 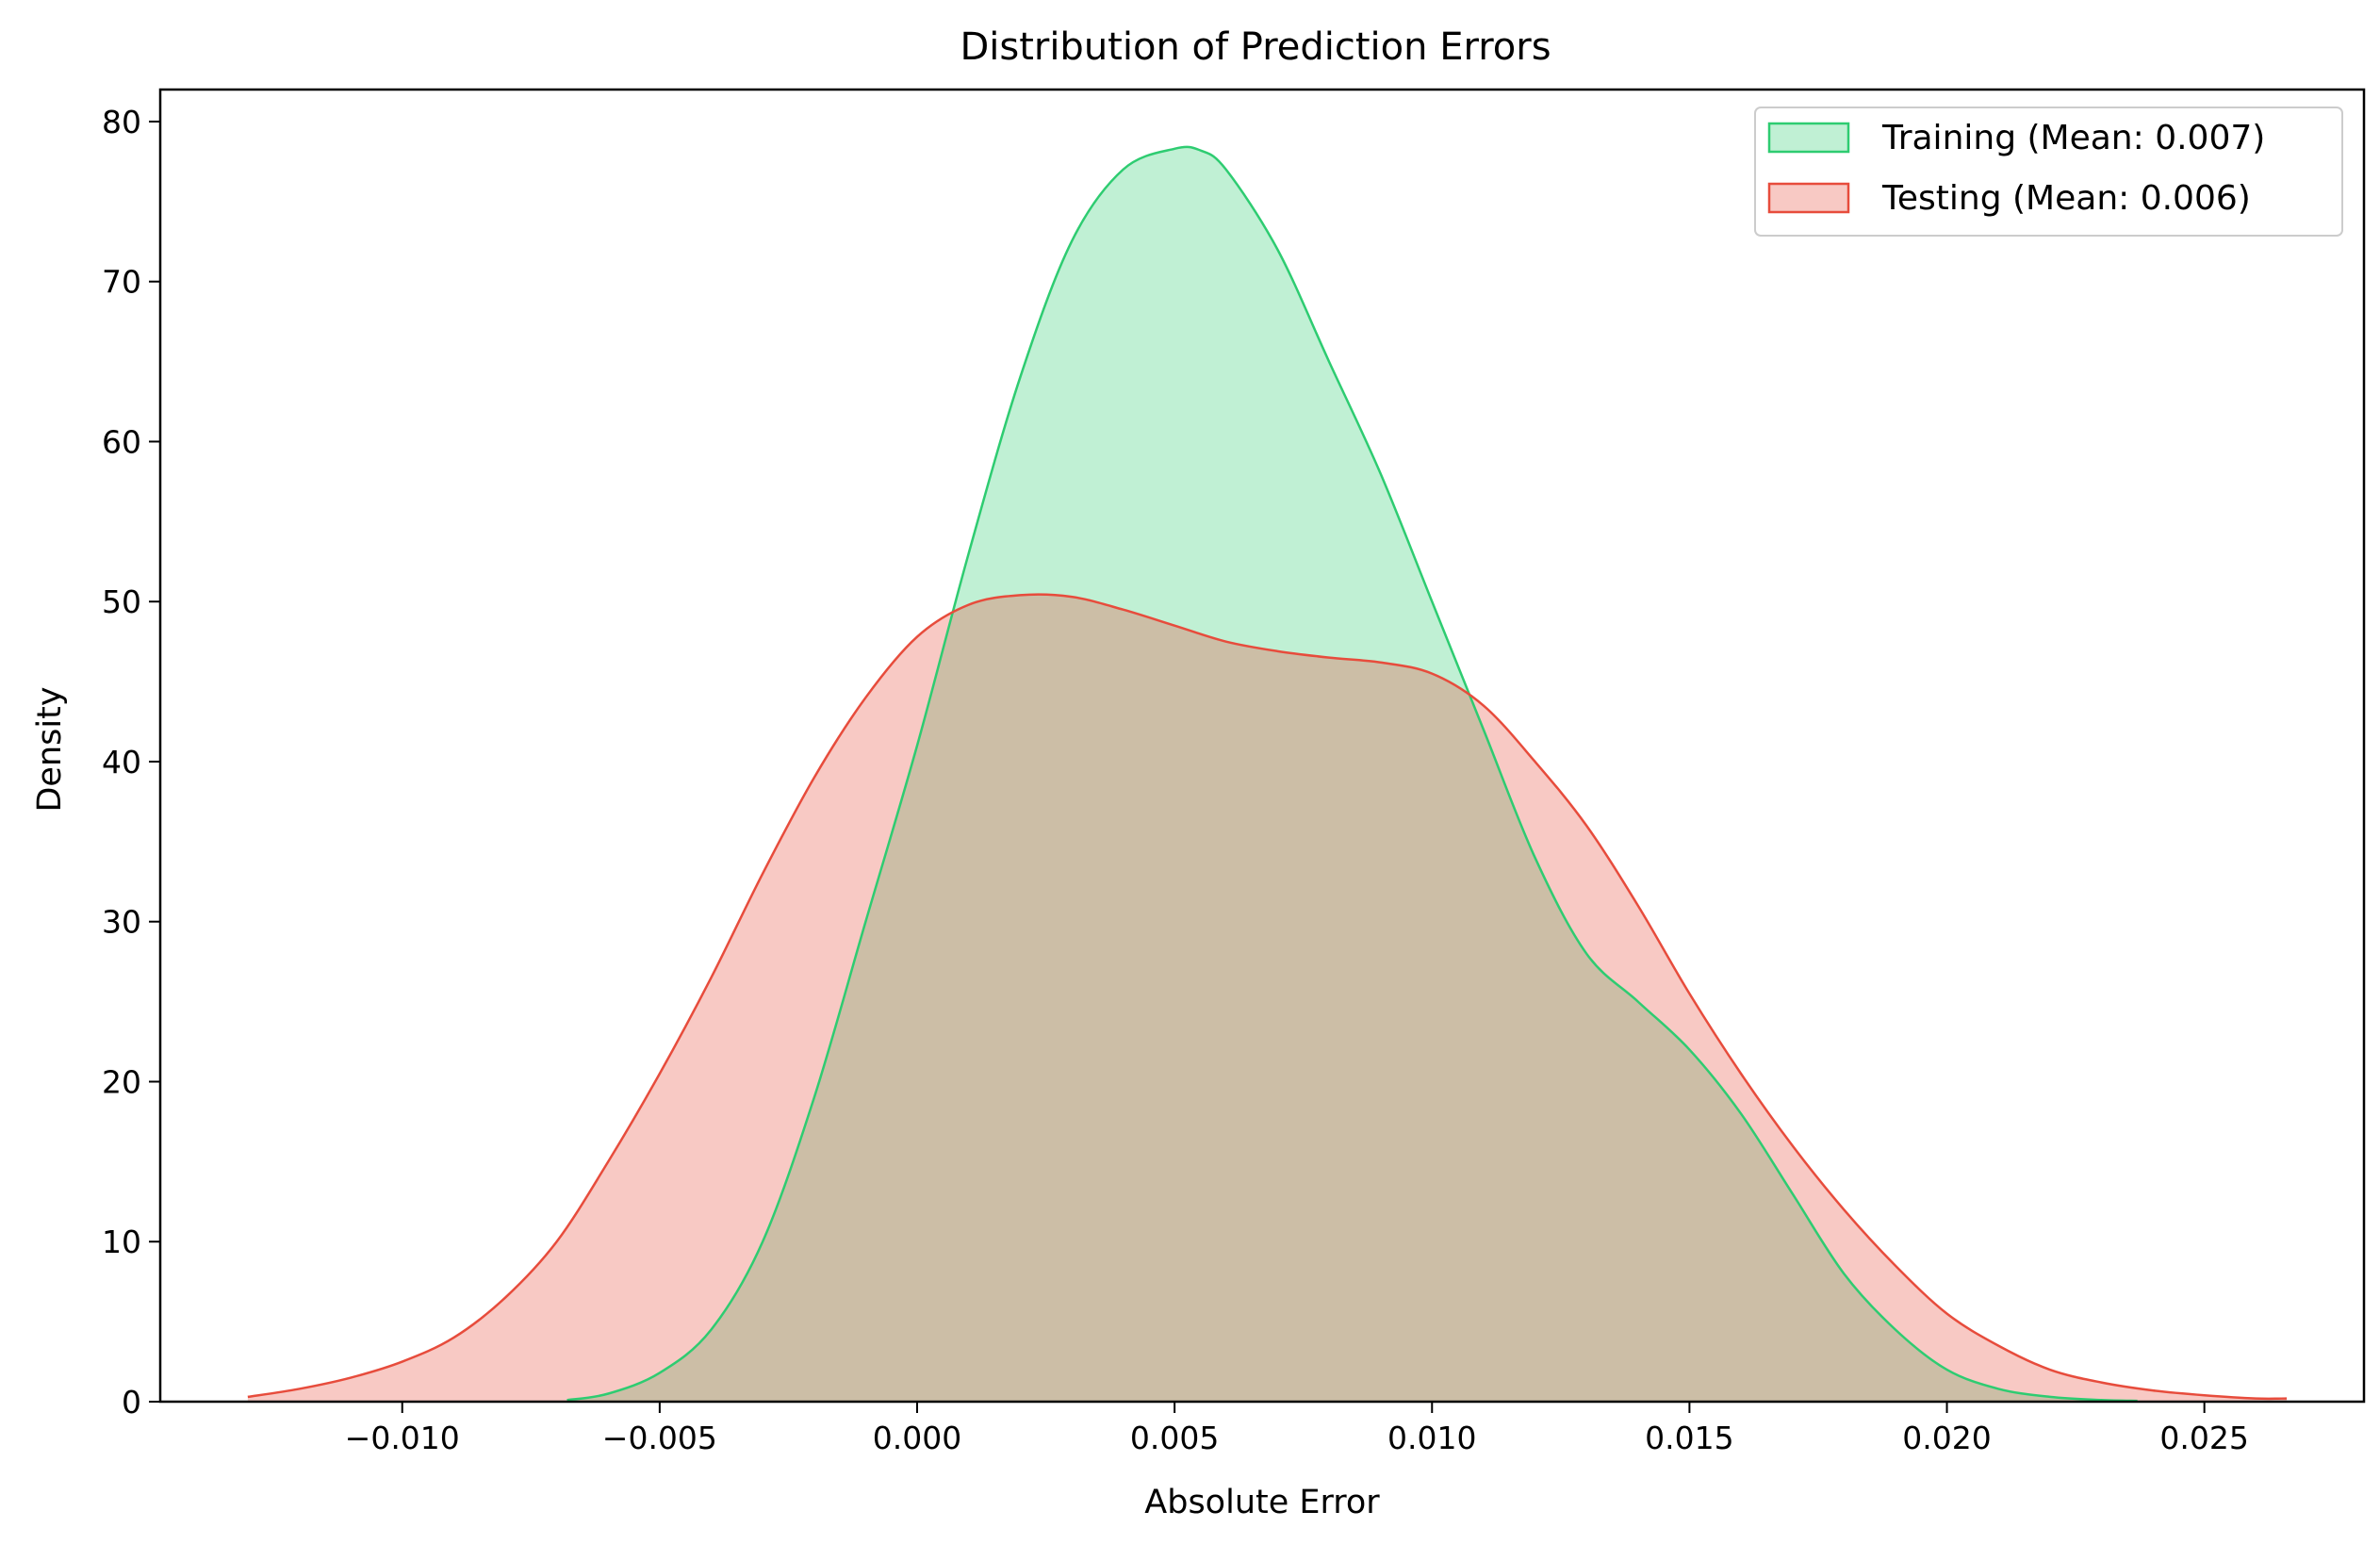 What do you see at coordinates (1255, 47) in the screenshot?
I see `chart-title: Distribution of Prediction Errors` at bounding box center [1255, 47].